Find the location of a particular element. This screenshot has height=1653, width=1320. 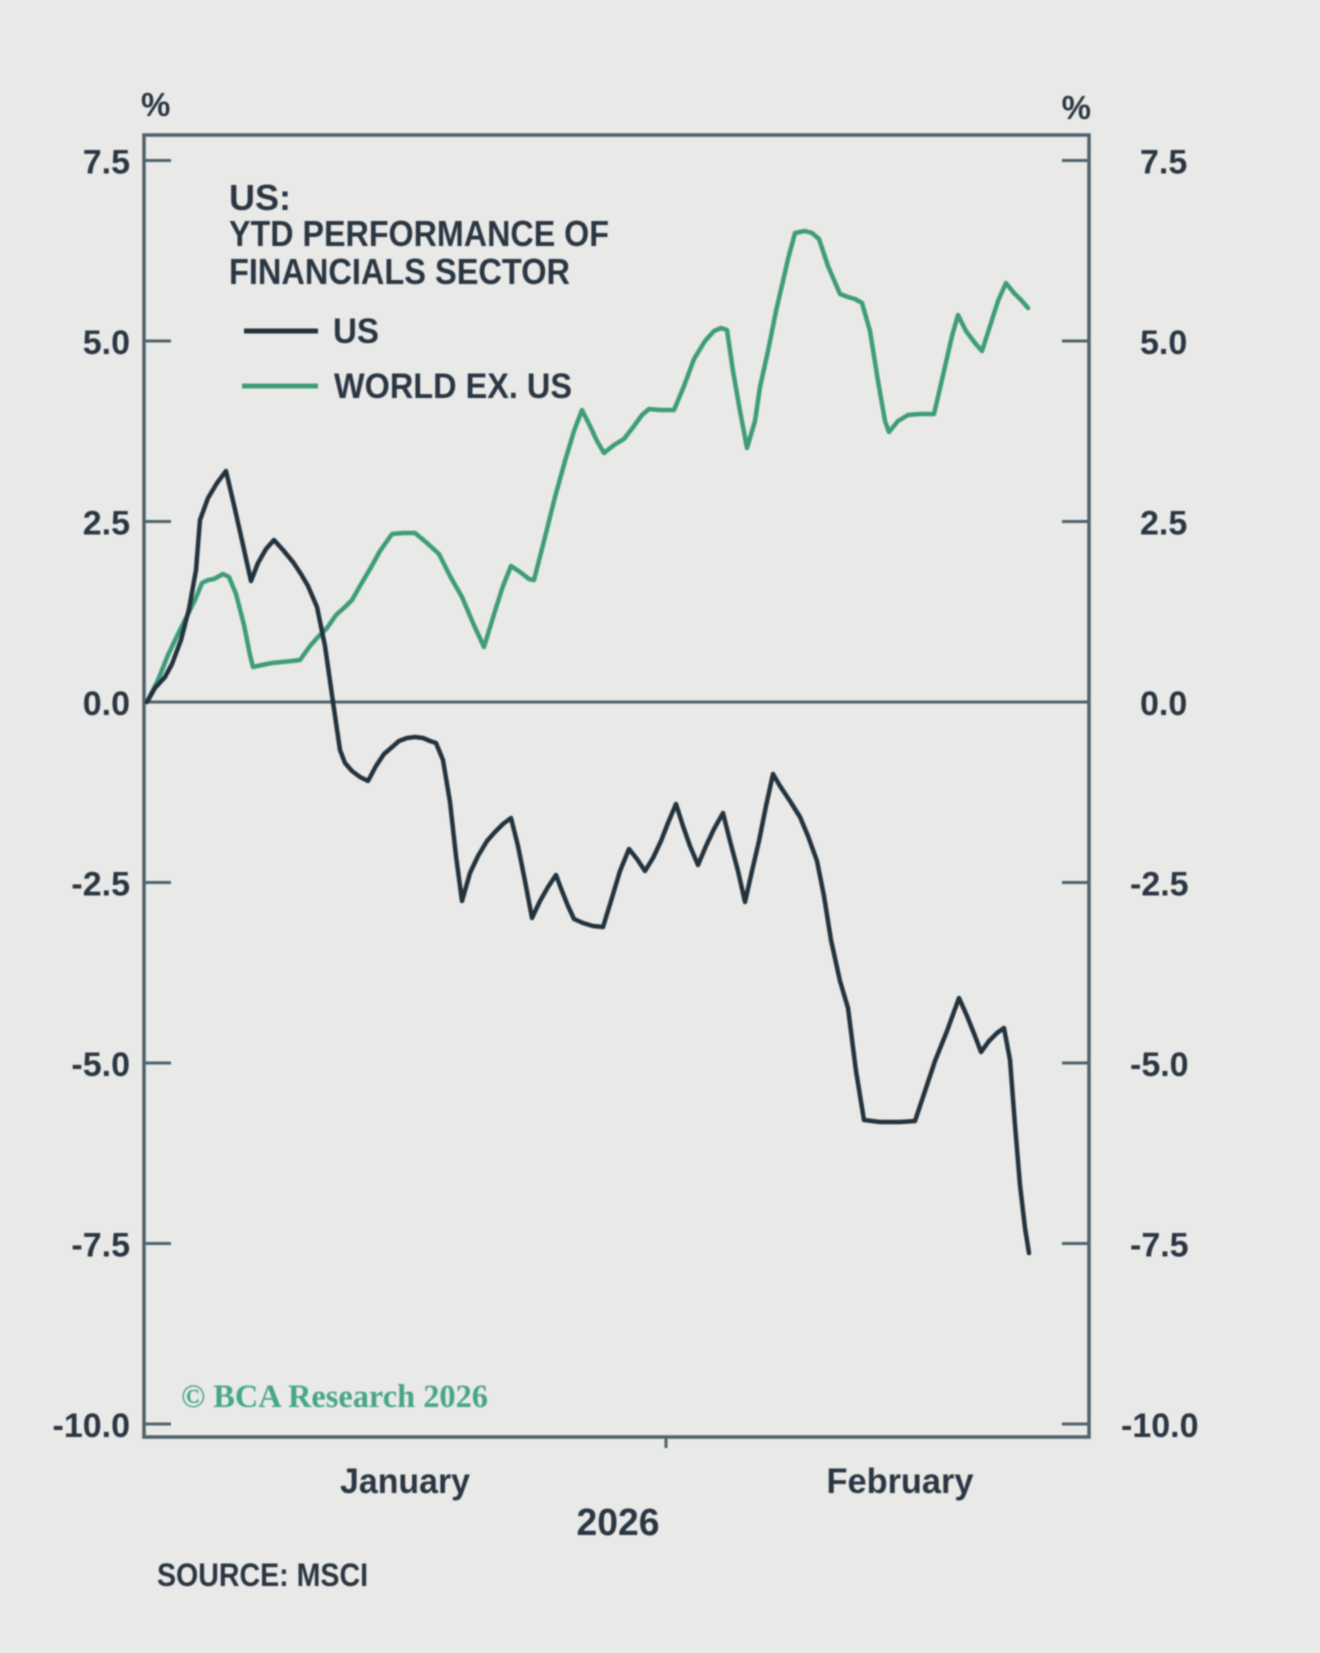

svg-text: 2026 is located at coordinates (618, 1523).